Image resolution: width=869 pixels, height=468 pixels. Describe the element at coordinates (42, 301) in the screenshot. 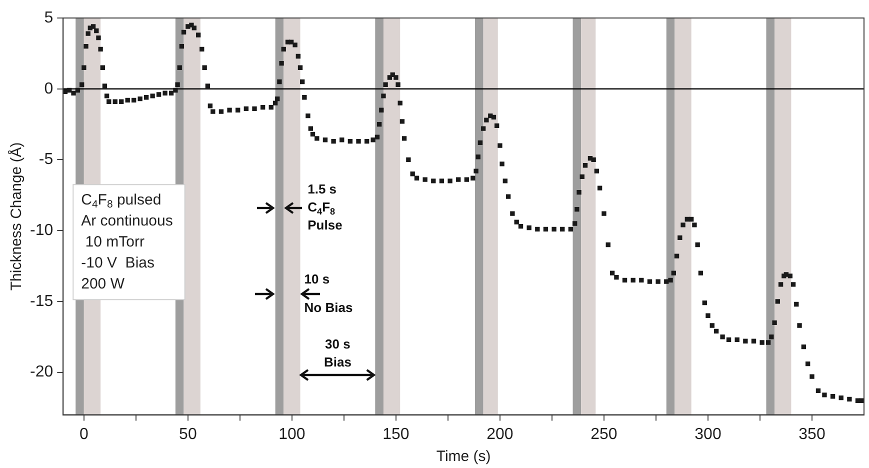

I see `y-tick-label: -15` at that location.